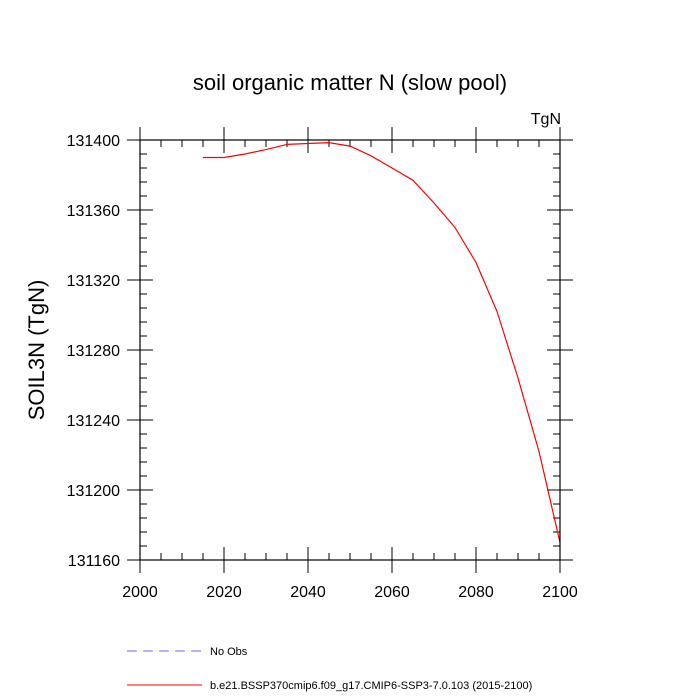 This screenshot has width=700, height=700. I want to click on y-tick-label: 131320, so click(93, 281).